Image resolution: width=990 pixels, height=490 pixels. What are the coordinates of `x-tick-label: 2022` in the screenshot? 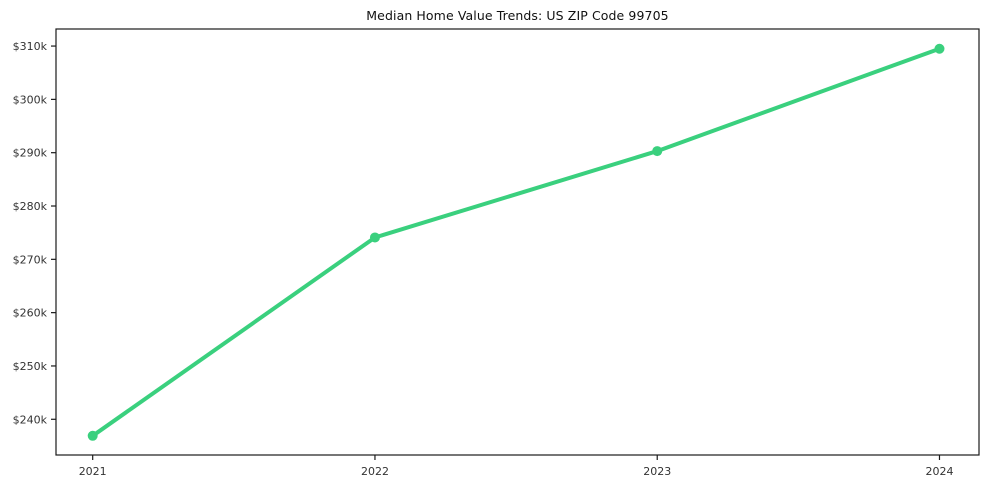 It's located at (375, 471).